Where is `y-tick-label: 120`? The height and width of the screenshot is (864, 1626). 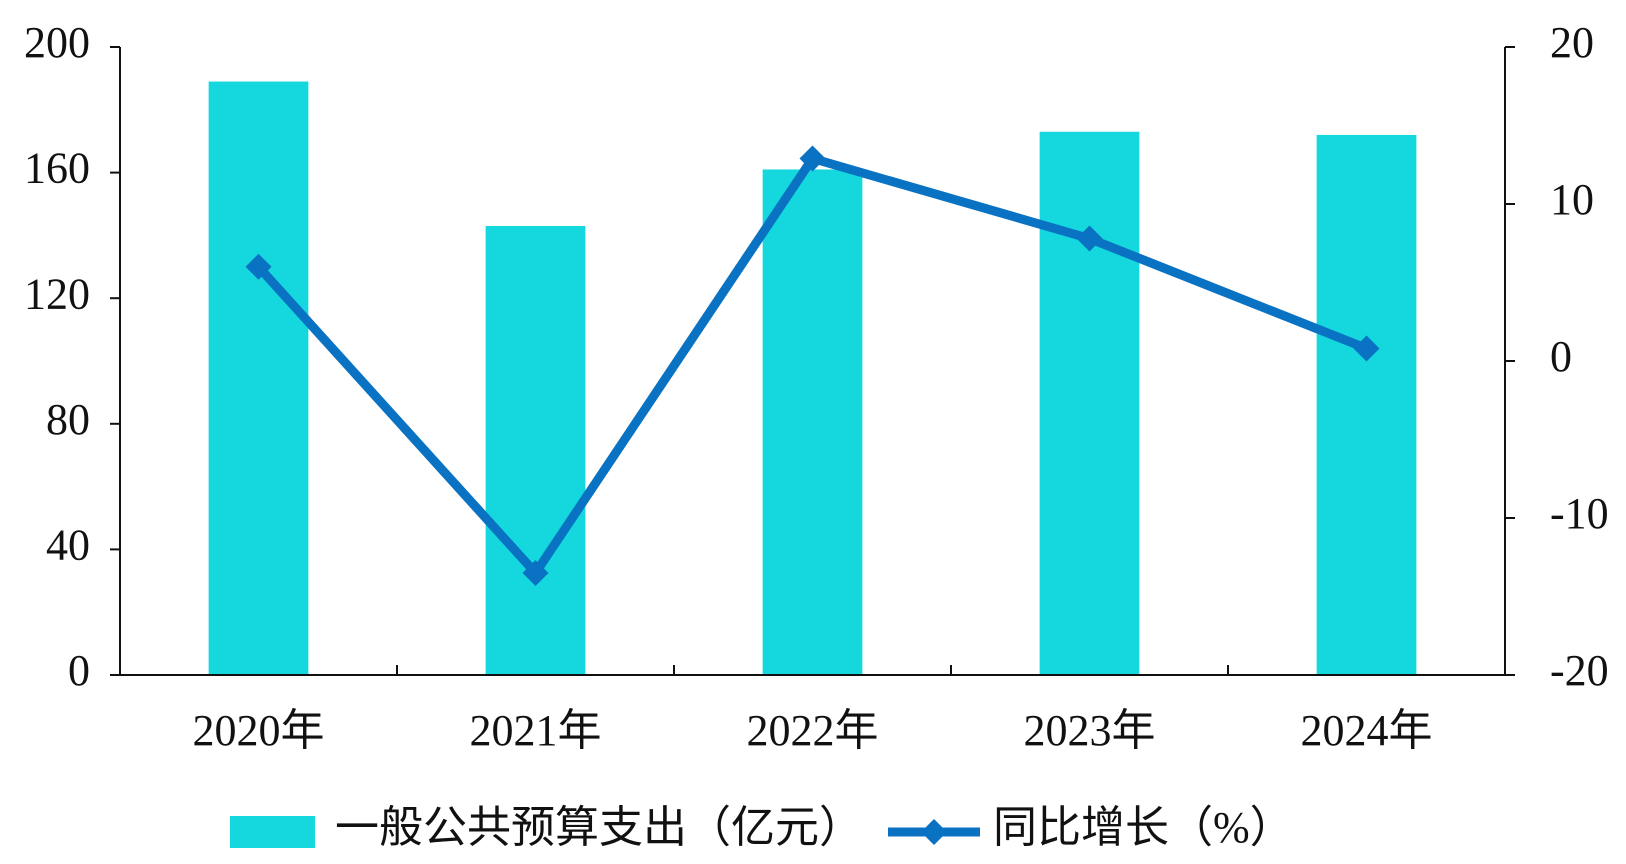
y-tick-label: 120 is located at coordinates (57, 293).